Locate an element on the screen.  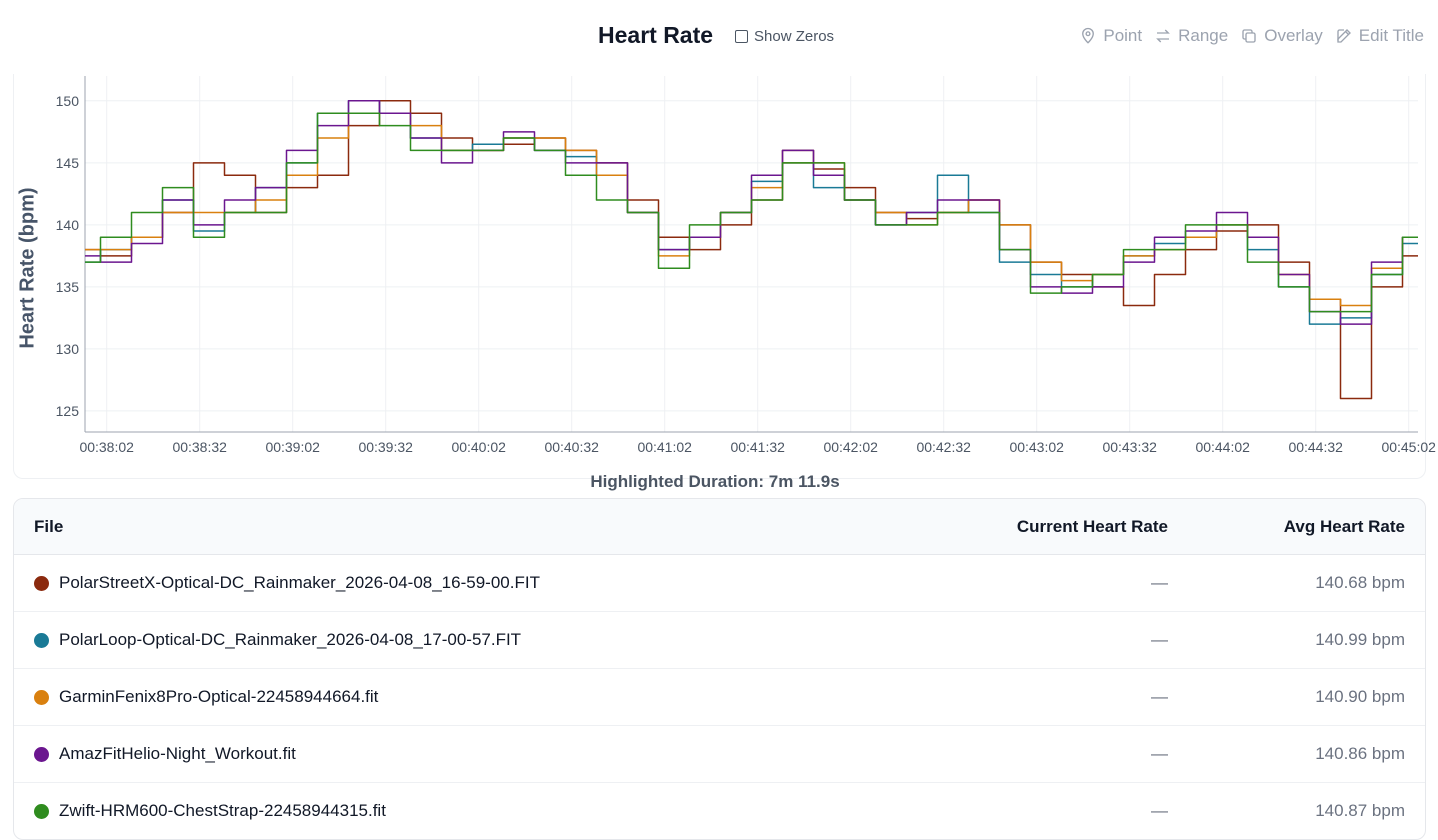
header-current-heart-rate: Current Heart Rate is located at coordinates (1092, 526).